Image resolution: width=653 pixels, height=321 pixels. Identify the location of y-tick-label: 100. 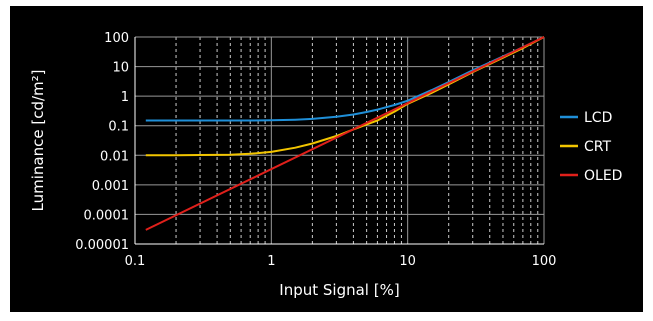
(116, 38).